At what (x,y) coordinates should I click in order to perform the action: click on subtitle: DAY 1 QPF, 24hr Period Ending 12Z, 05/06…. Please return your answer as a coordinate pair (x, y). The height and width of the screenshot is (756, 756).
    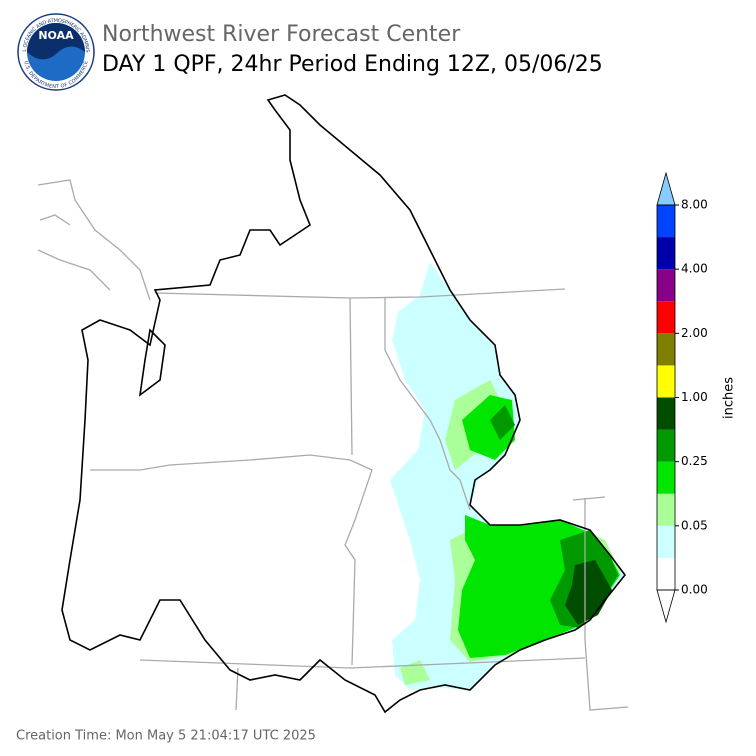
    Looking at the image, I should click on (352, 64).